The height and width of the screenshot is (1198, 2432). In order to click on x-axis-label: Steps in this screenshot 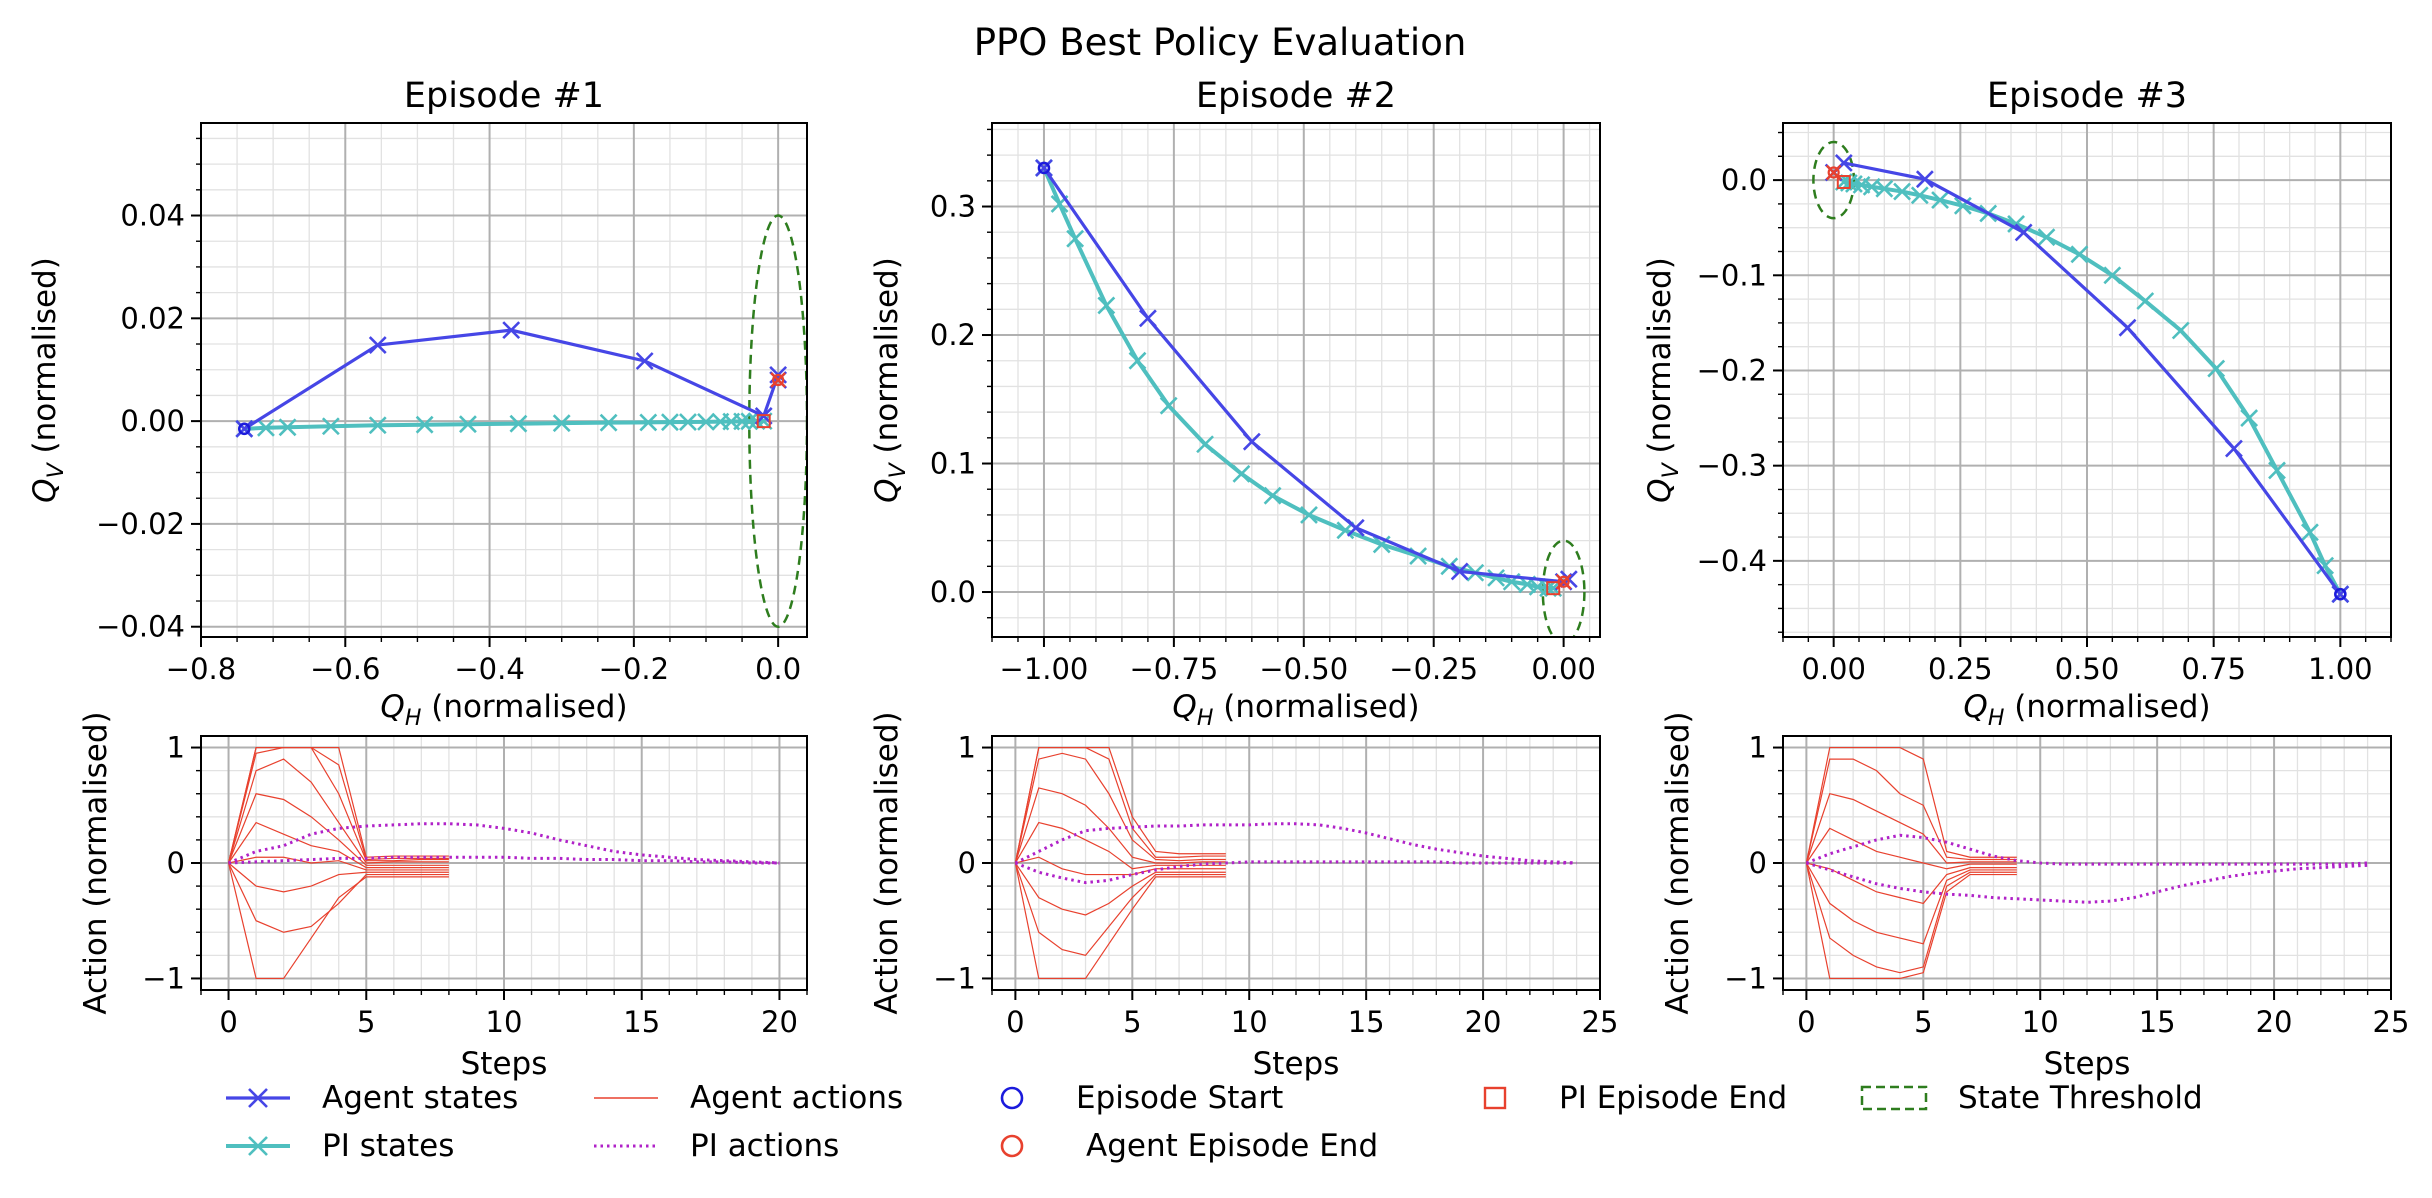, I will do `click(504, 1064)`.